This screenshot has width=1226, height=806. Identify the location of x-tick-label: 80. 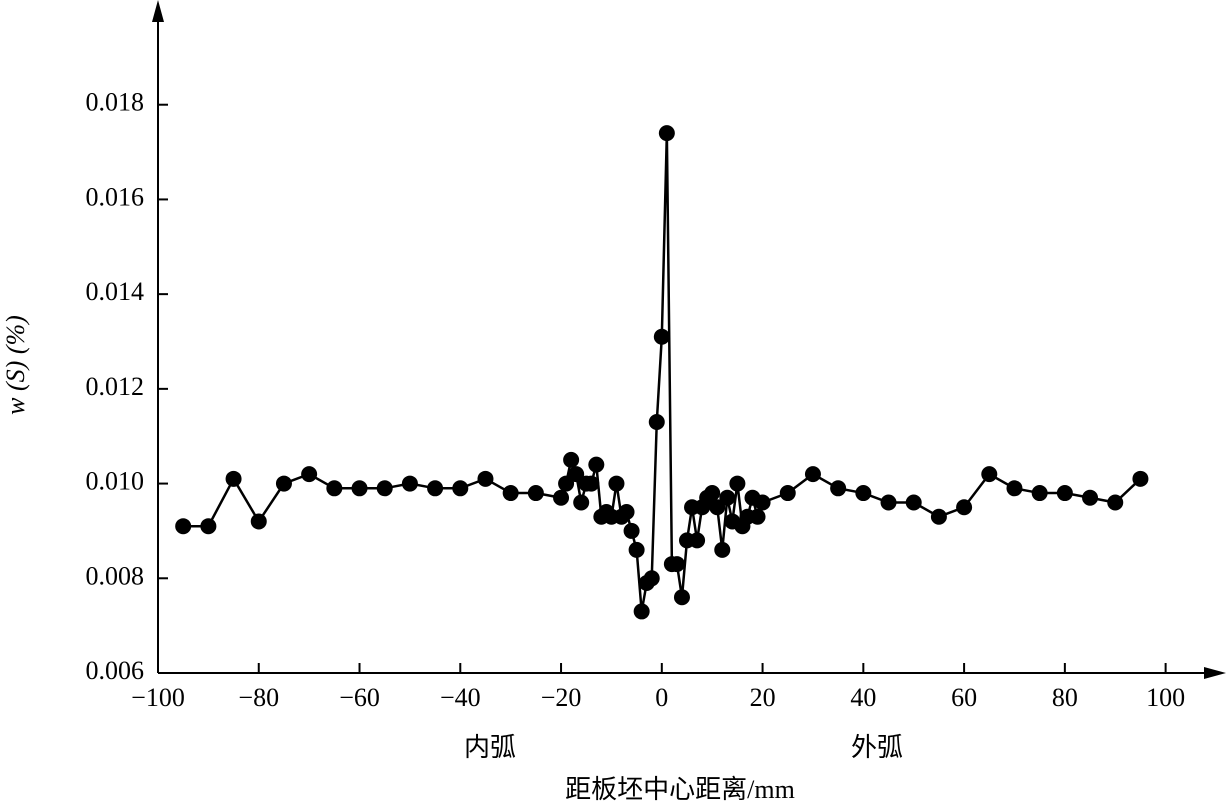
(1065, 697).